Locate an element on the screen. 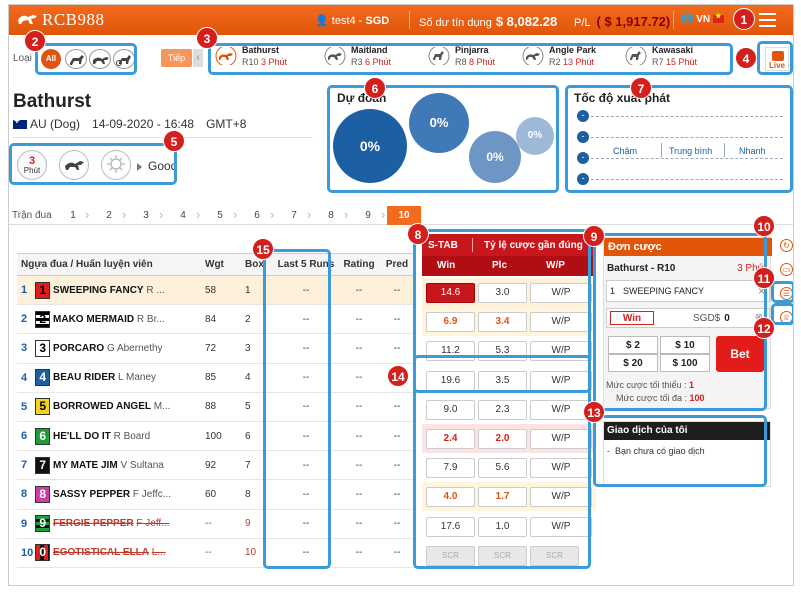 The height and width of the screenshot is (593, 801). place-bet-button: Bet is located at coordinates (740, 354).